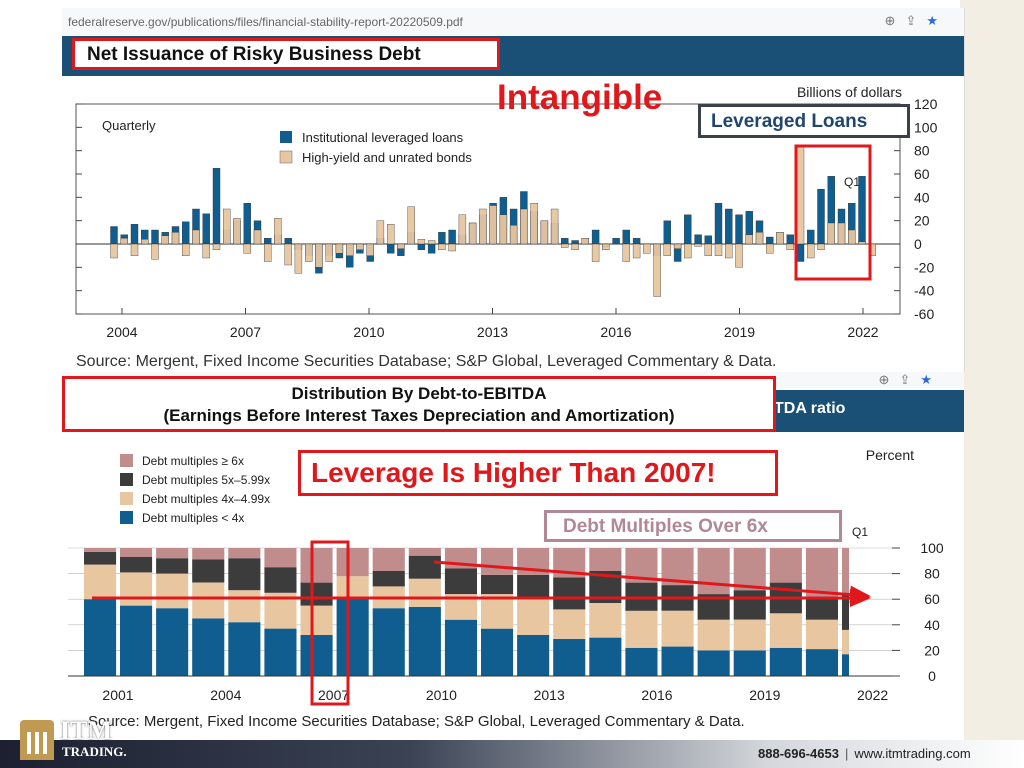 This screenshot has height=768, width=1024. Describe the element at coordinates (245, 332) in the screenshot. I see `x-tick-label: 2007` at that location.